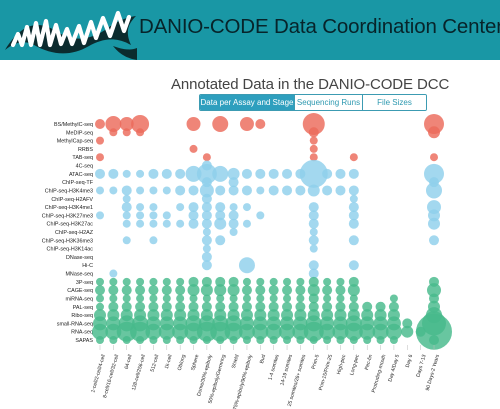  I want to click on bubble-3p-seq-128-cell-256-cell, so click(140, 281).